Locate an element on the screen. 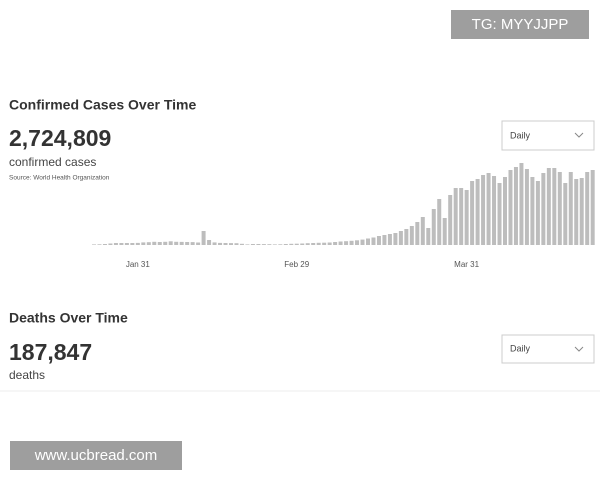  chart-title: Deaths Over Time is located at coordinates (68, 318).